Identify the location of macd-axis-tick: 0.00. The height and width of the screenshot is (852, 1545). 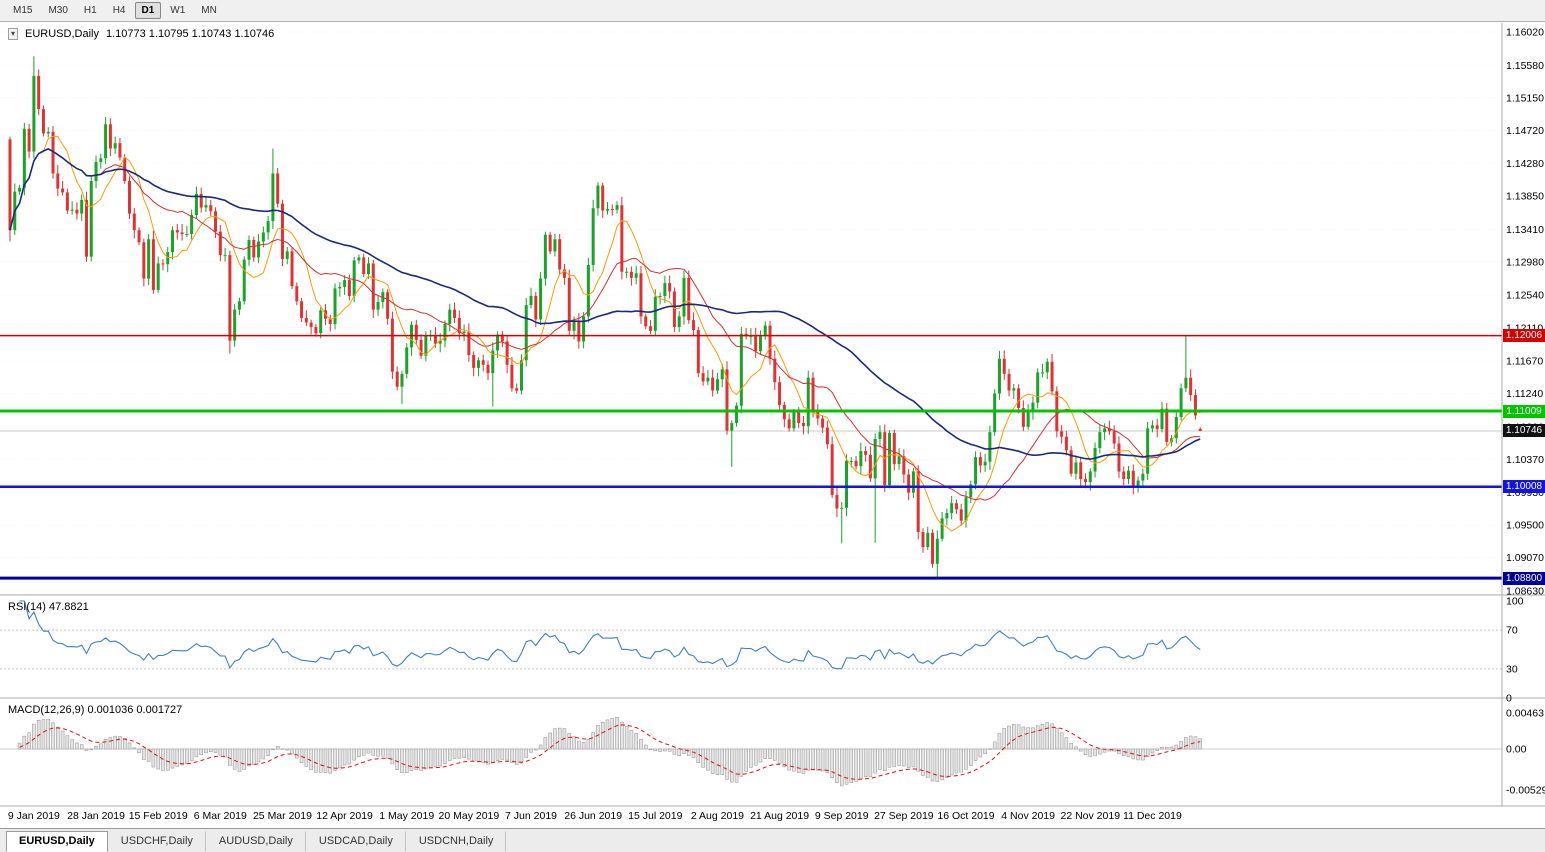
(1516, 750).